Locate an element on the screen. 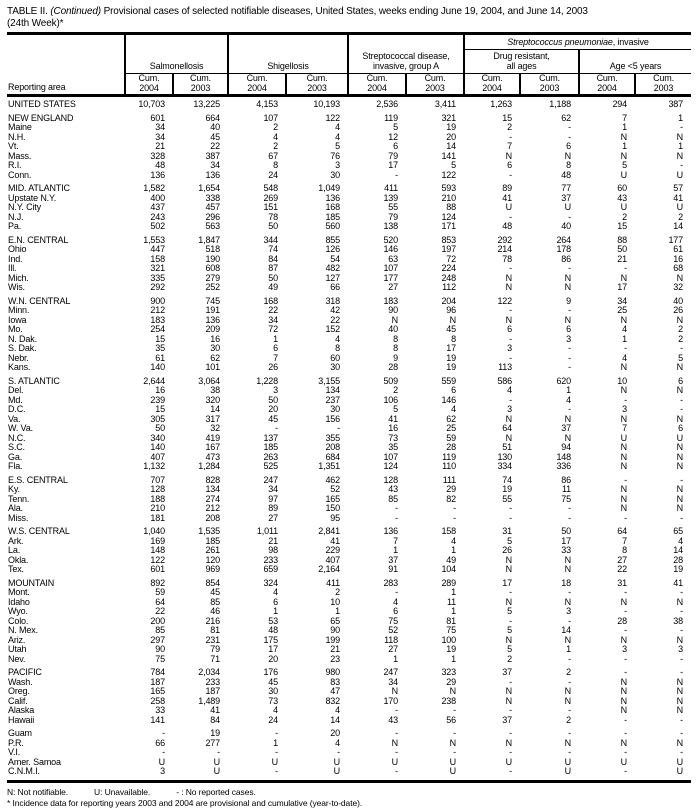 This screenshot has width=697, height=810. value-cell: 77 is located at coordinates (566, 188).